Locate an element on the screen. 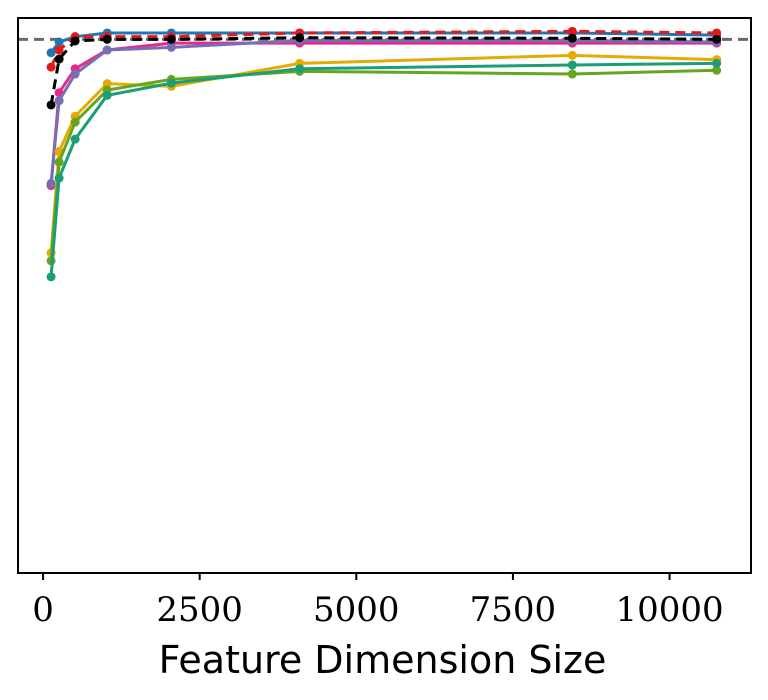 Image resolution: width=768 pixels, height=700 pixels. x-tick-label-5: 10000 is located at coordinates (669, 610).